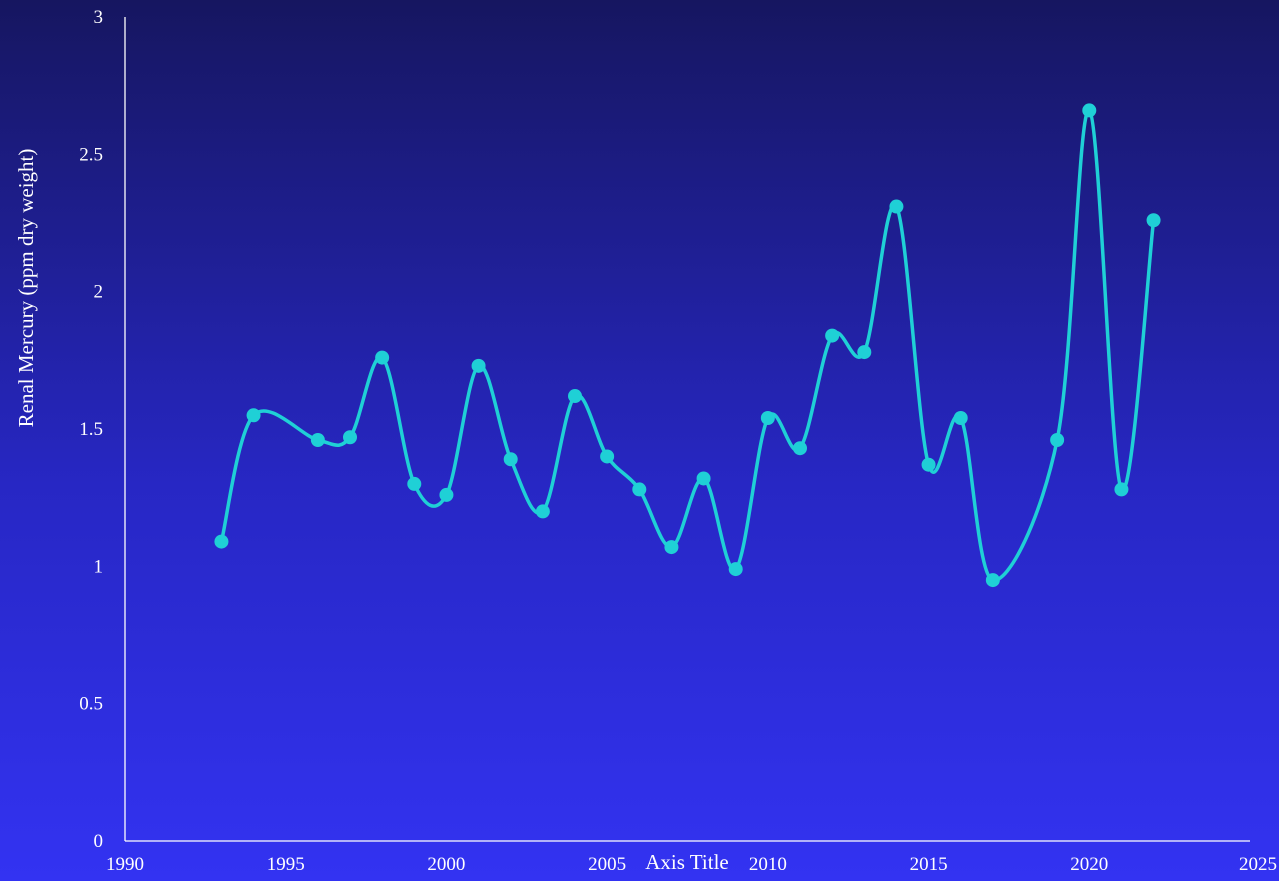 Image resolution: width=1279 pixels, height=881 pixels. I want to click on x-tick-label: 2005, so click(607, 864).